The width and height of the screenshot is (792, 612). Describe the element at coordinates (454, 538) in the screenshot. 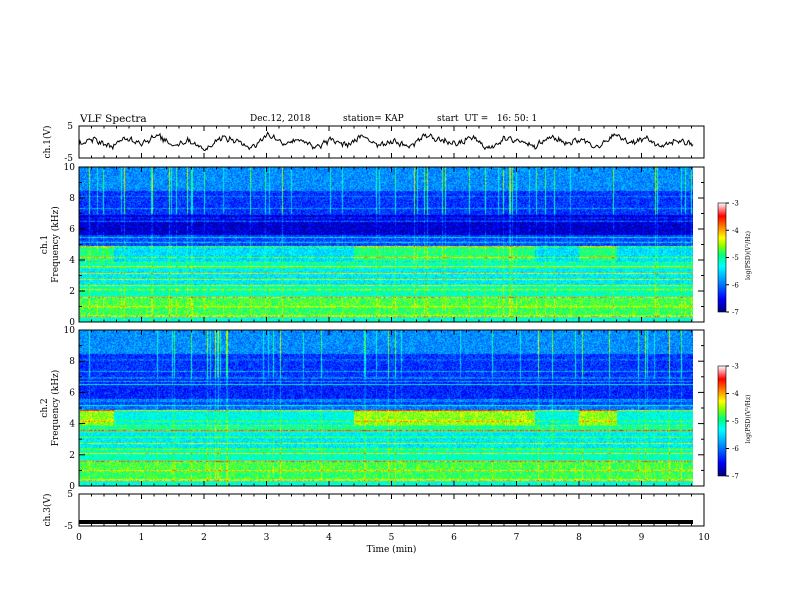

I see `x-tick-label: 6` at that location.